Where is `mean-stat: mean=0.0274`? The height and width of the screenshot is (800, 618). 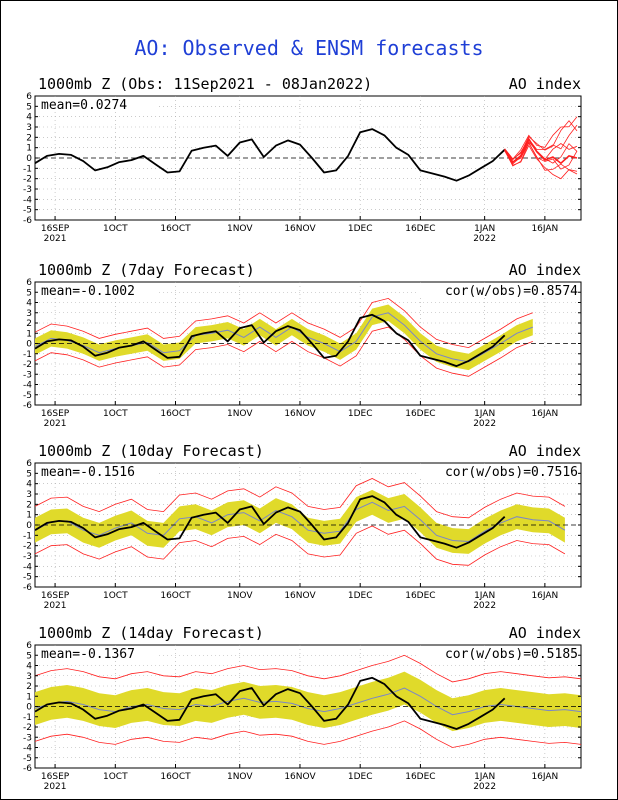 mean-stat: mean=0.0274 is located at coordinates (84, 105).